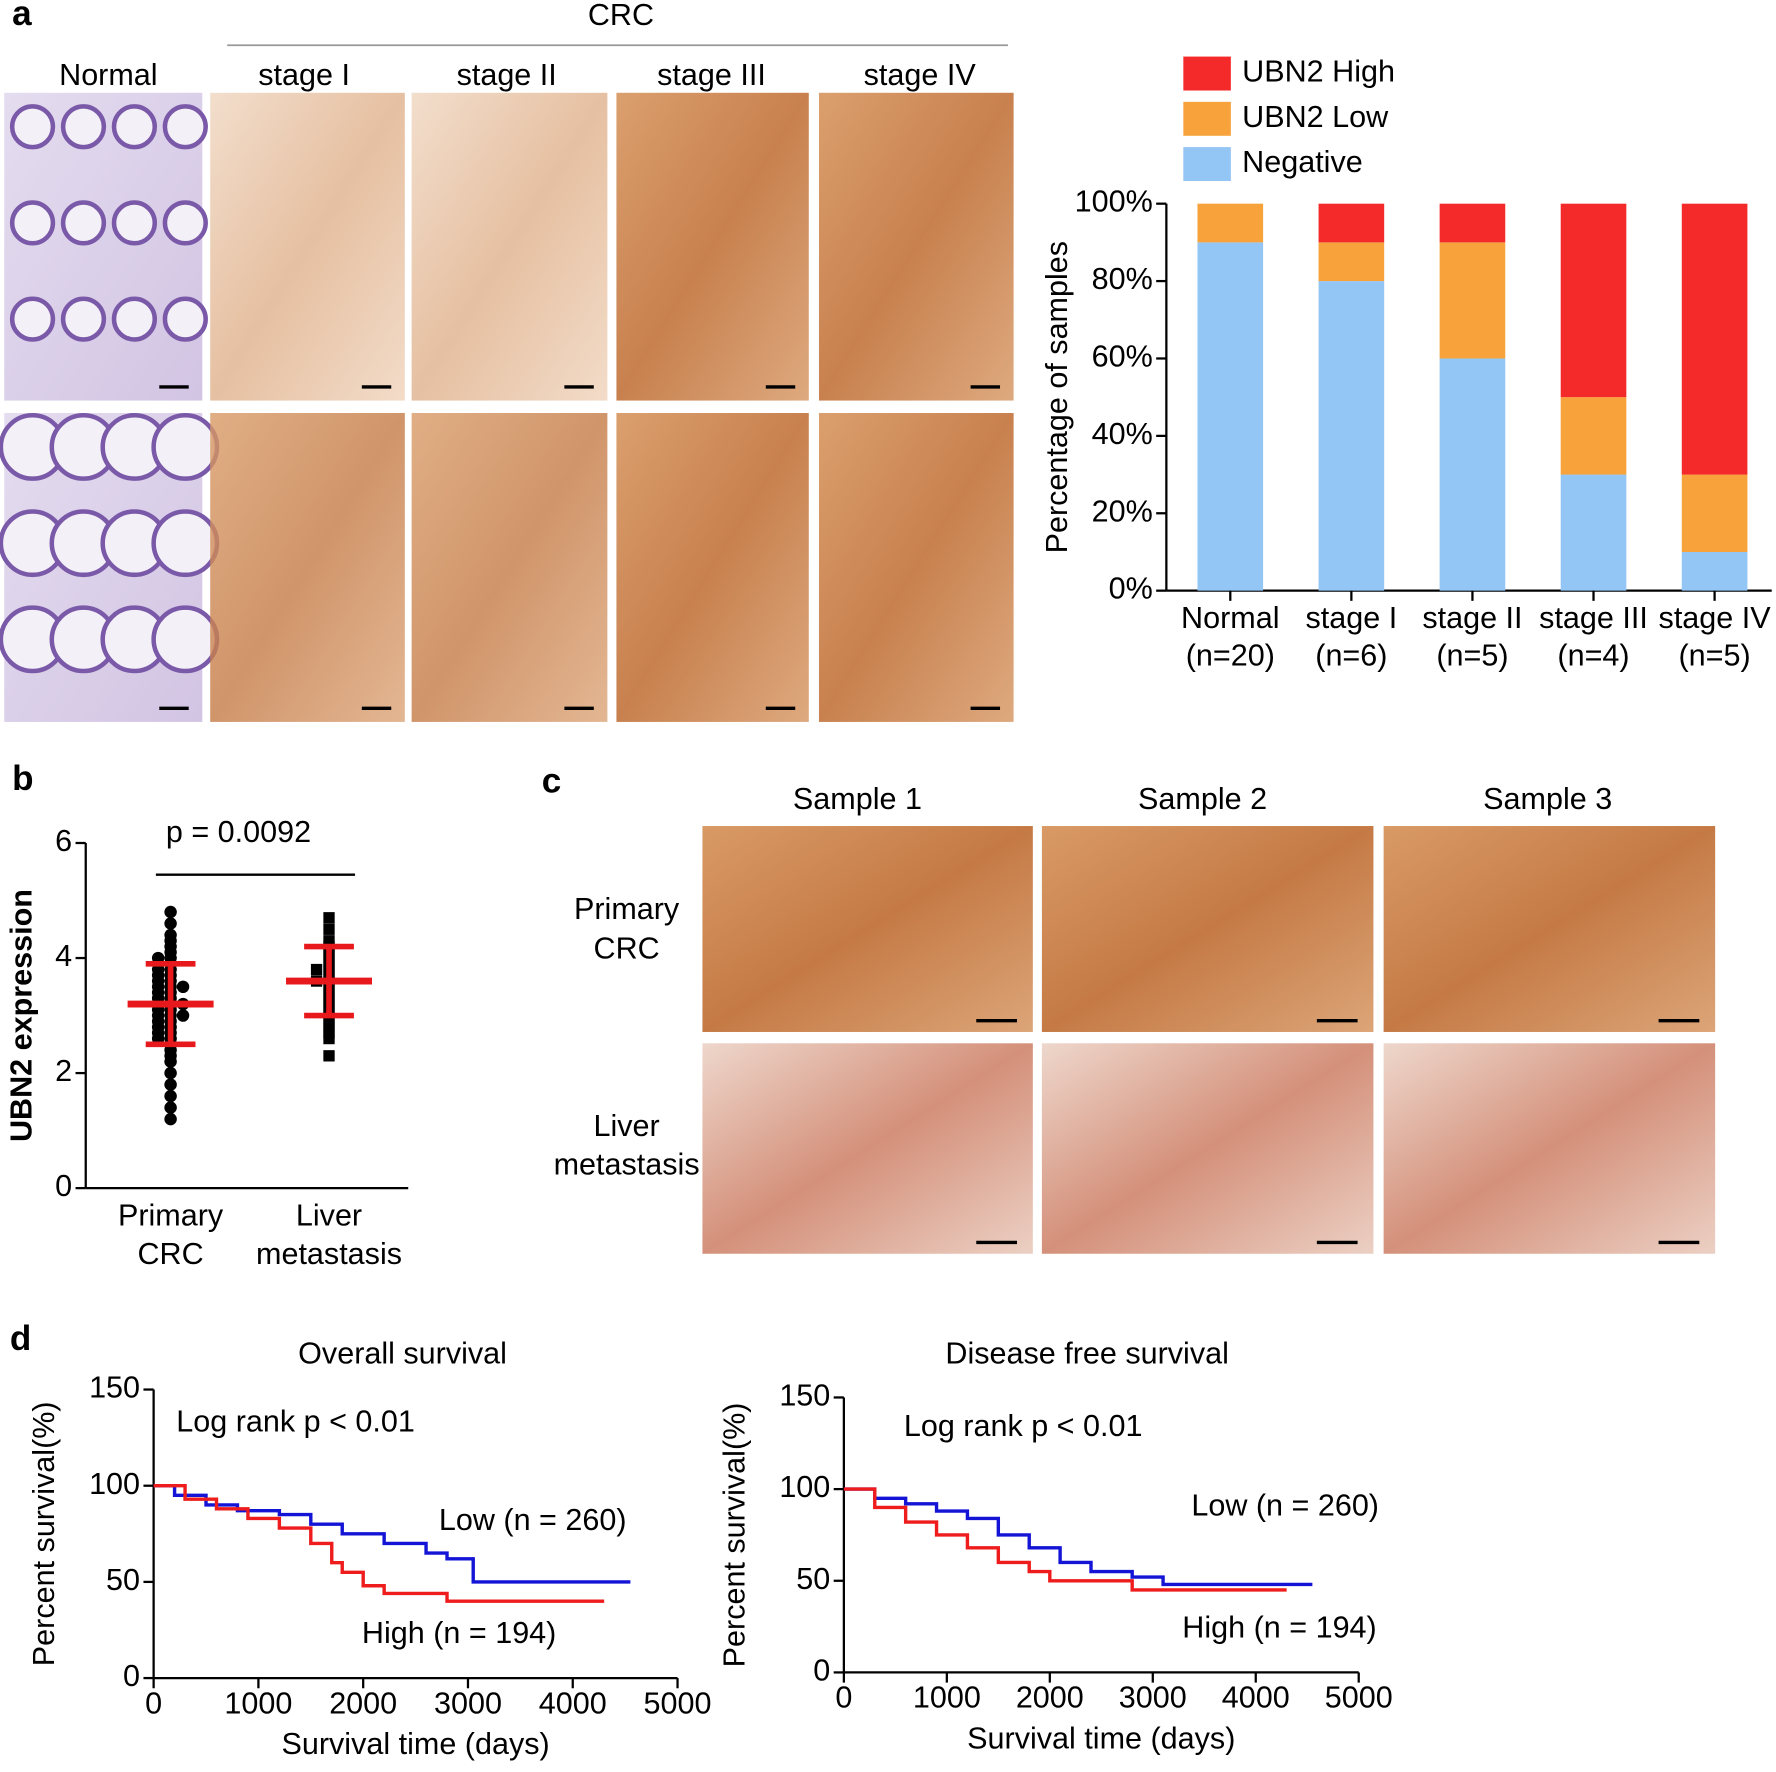  What do you see at coordinates (1230, 618) in the screenshot?
I see `x-tick-label: Normal` at bounding box center [1230, 618].